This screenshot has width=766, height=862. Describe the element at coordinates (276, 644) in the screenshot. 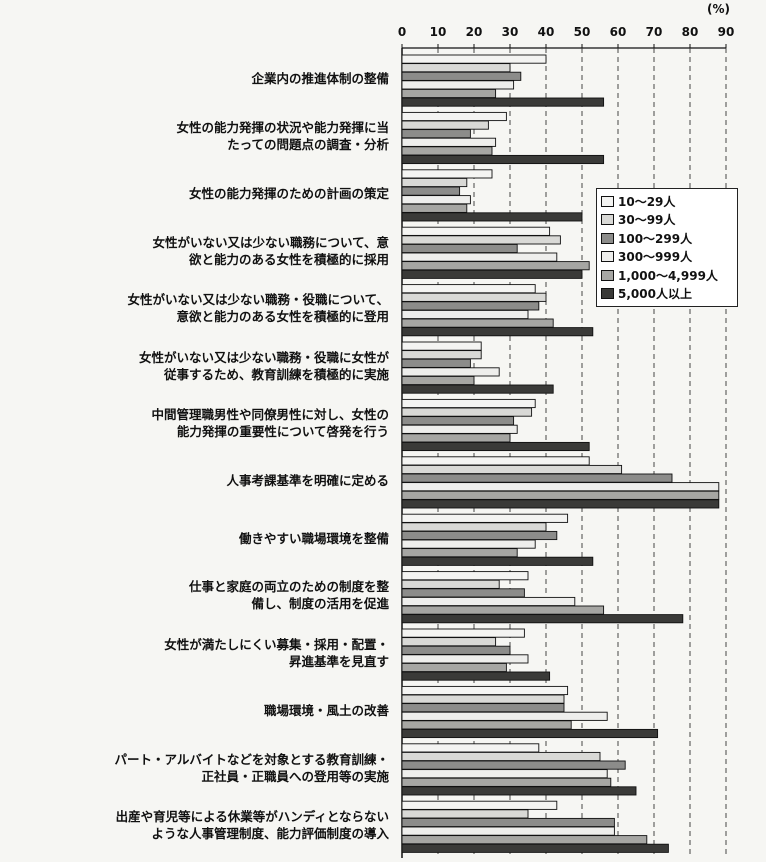

I see `category-label-line: 女性が満たしにくい募集・採用・配置・` at that location.